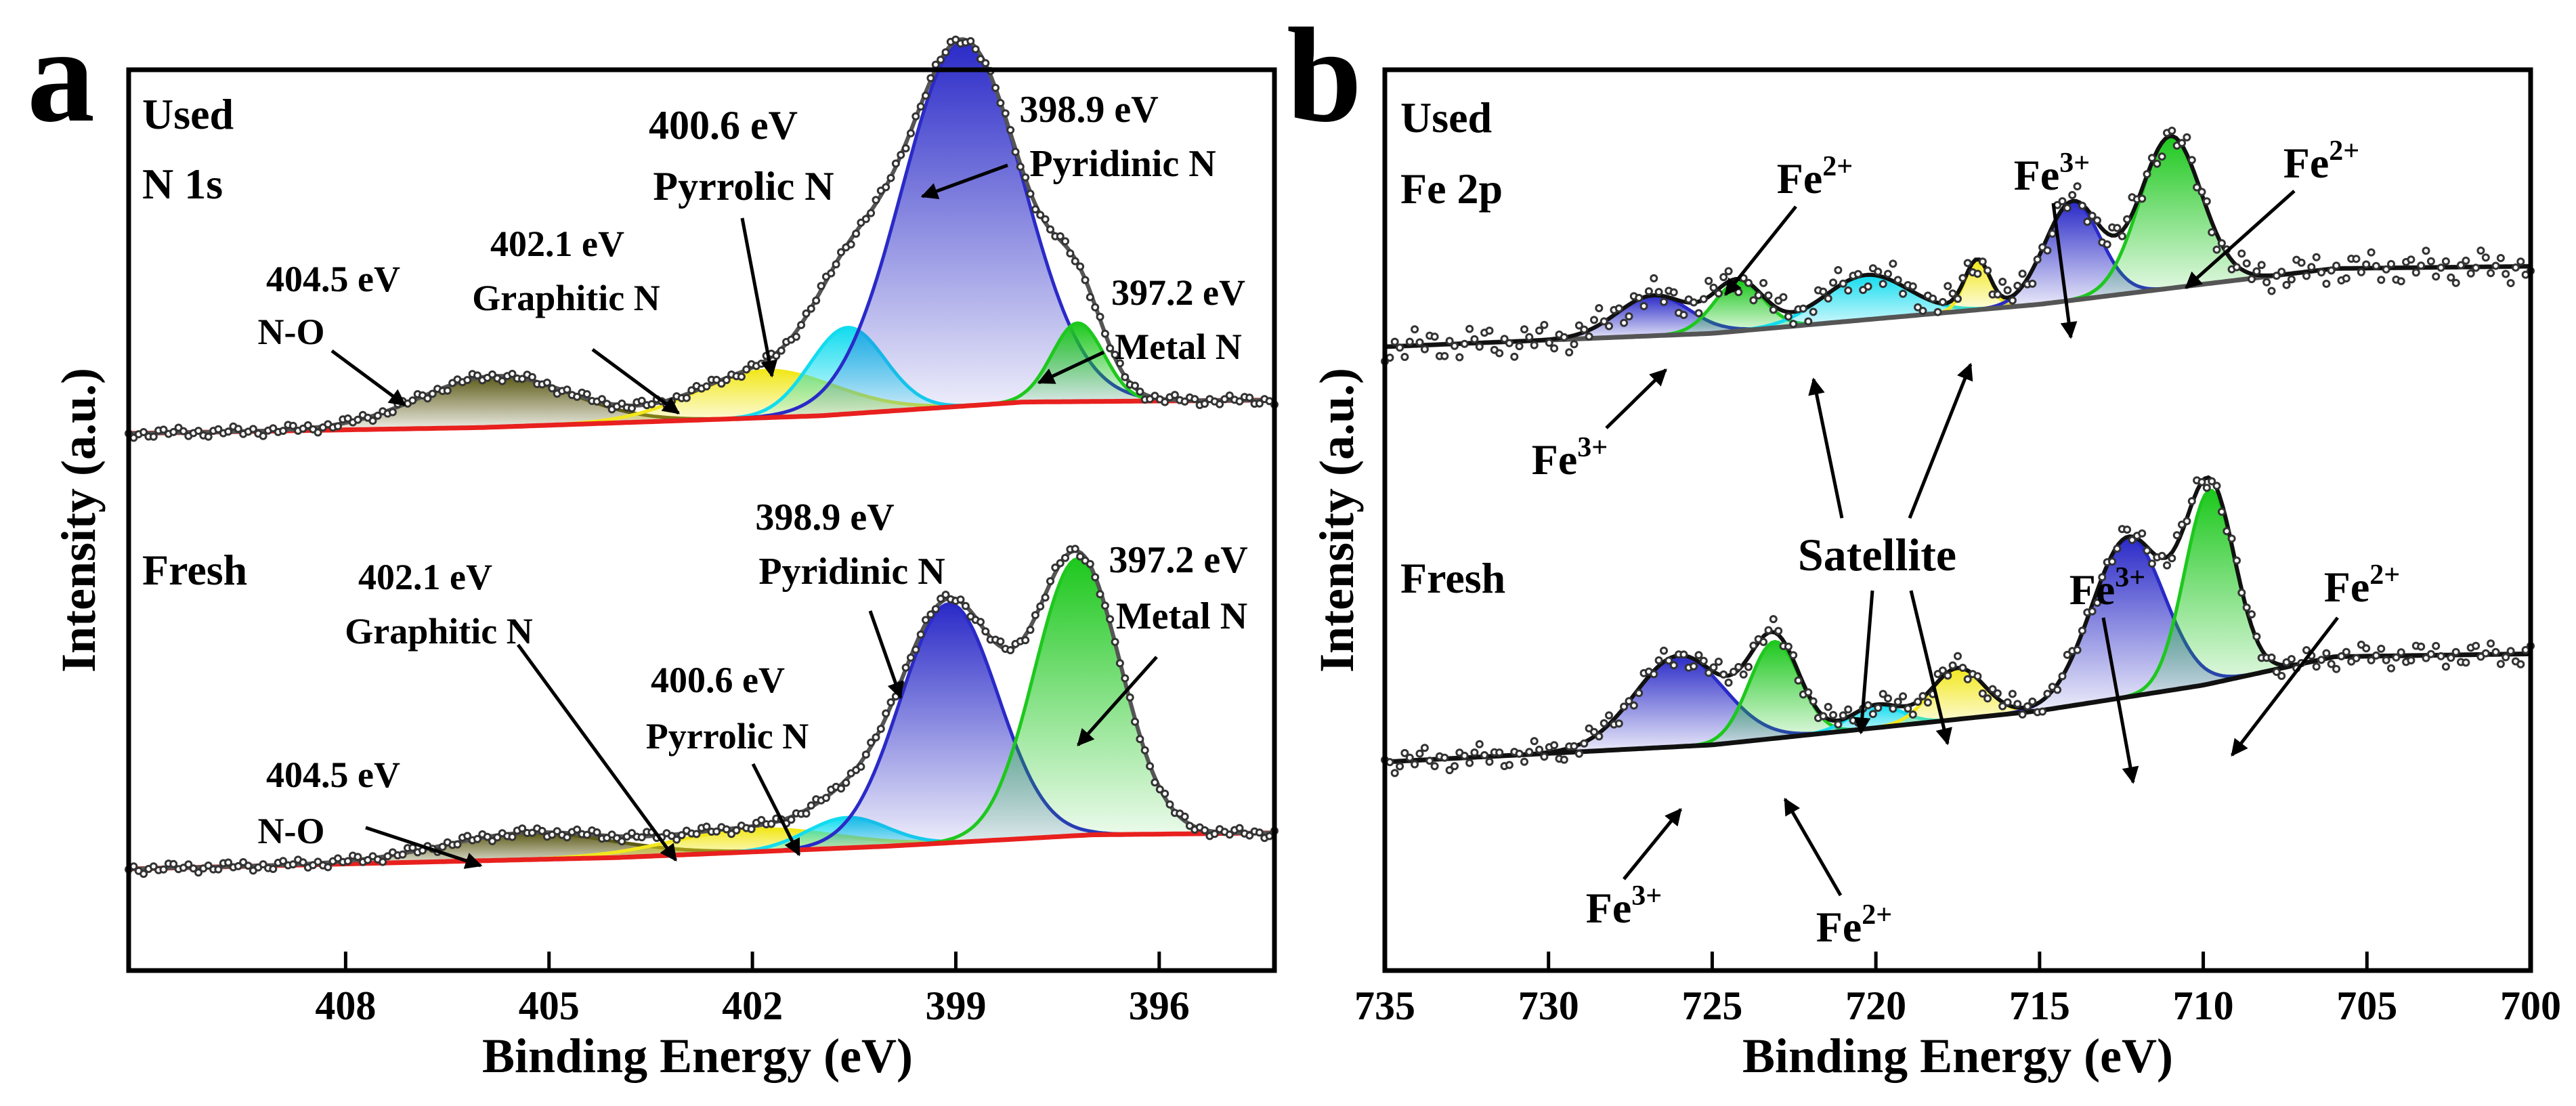 Image resolution: width=2576 pixels, height=1106 pixels. What do you see at coordinates (1945, 327) in the screenshot?
I see `panel-b-used-annotations: Fe2+ Fe3+ Fe2+ Fe3+` at bounding box center [1945, 327].